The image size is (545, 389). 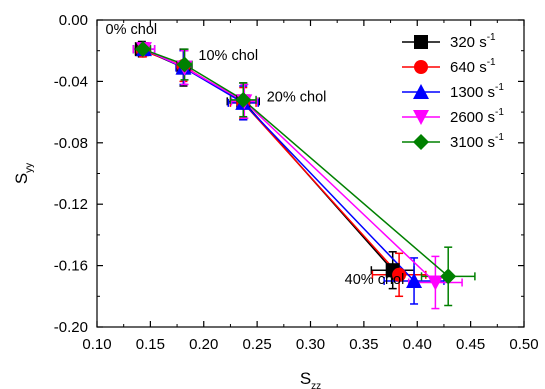 I want to click on annotation-label: 40% chol, so click(x=375, y=280).